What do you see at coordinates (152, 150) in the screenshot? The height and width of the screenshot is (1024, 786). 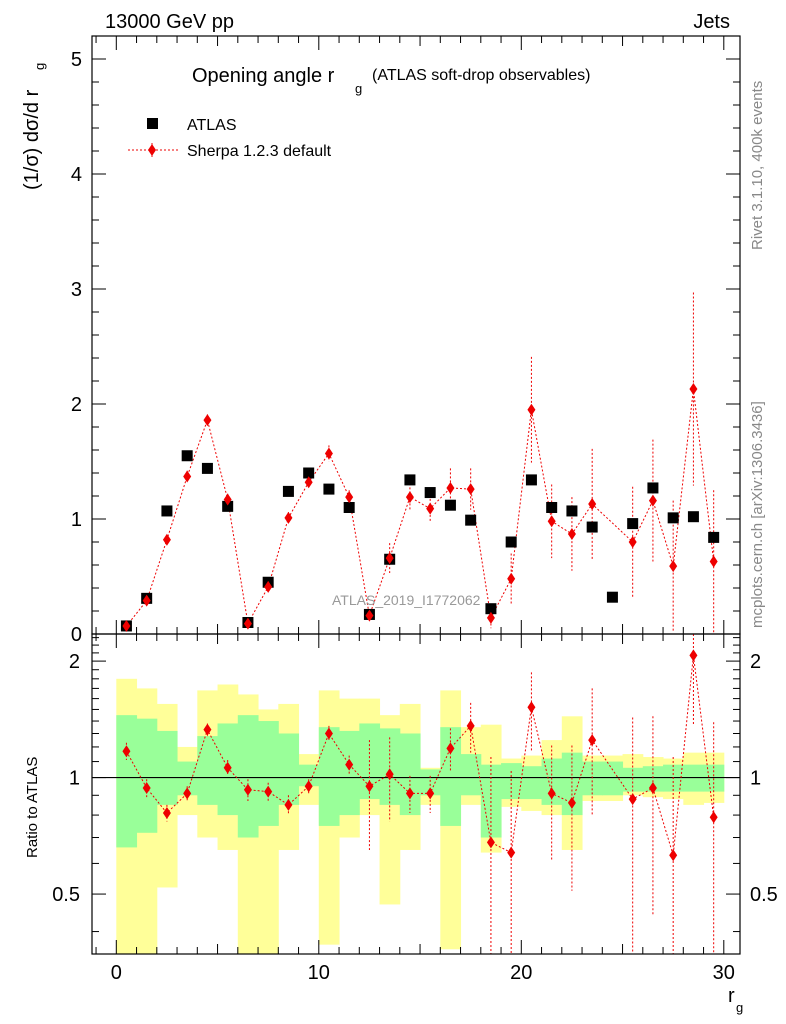 I see `legend-sherpa-marker` at bounding box center [152, 150].